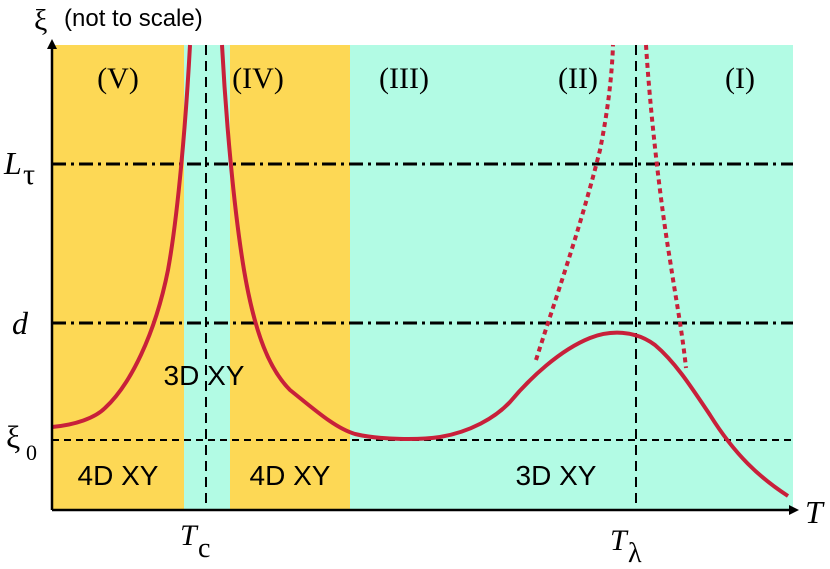 The width and height of the screenshot is (830, 569). Describe the element at coordinates (20, 323) in the screenshot. I see `d-label: d` at that location.